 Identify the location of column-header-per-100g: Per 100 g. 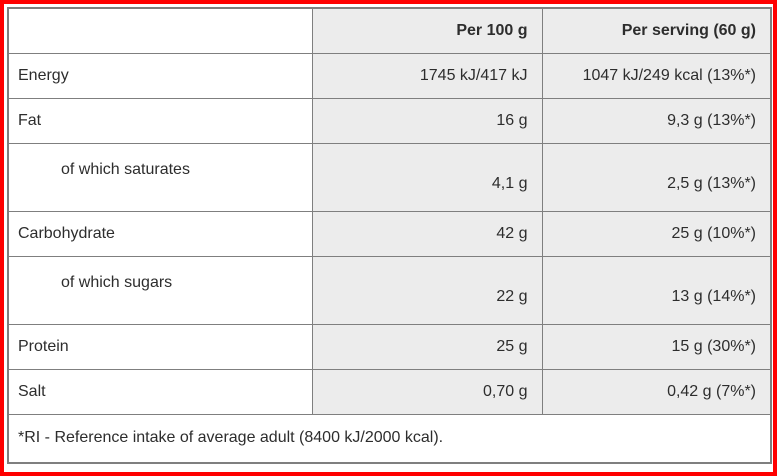
(427, 30).